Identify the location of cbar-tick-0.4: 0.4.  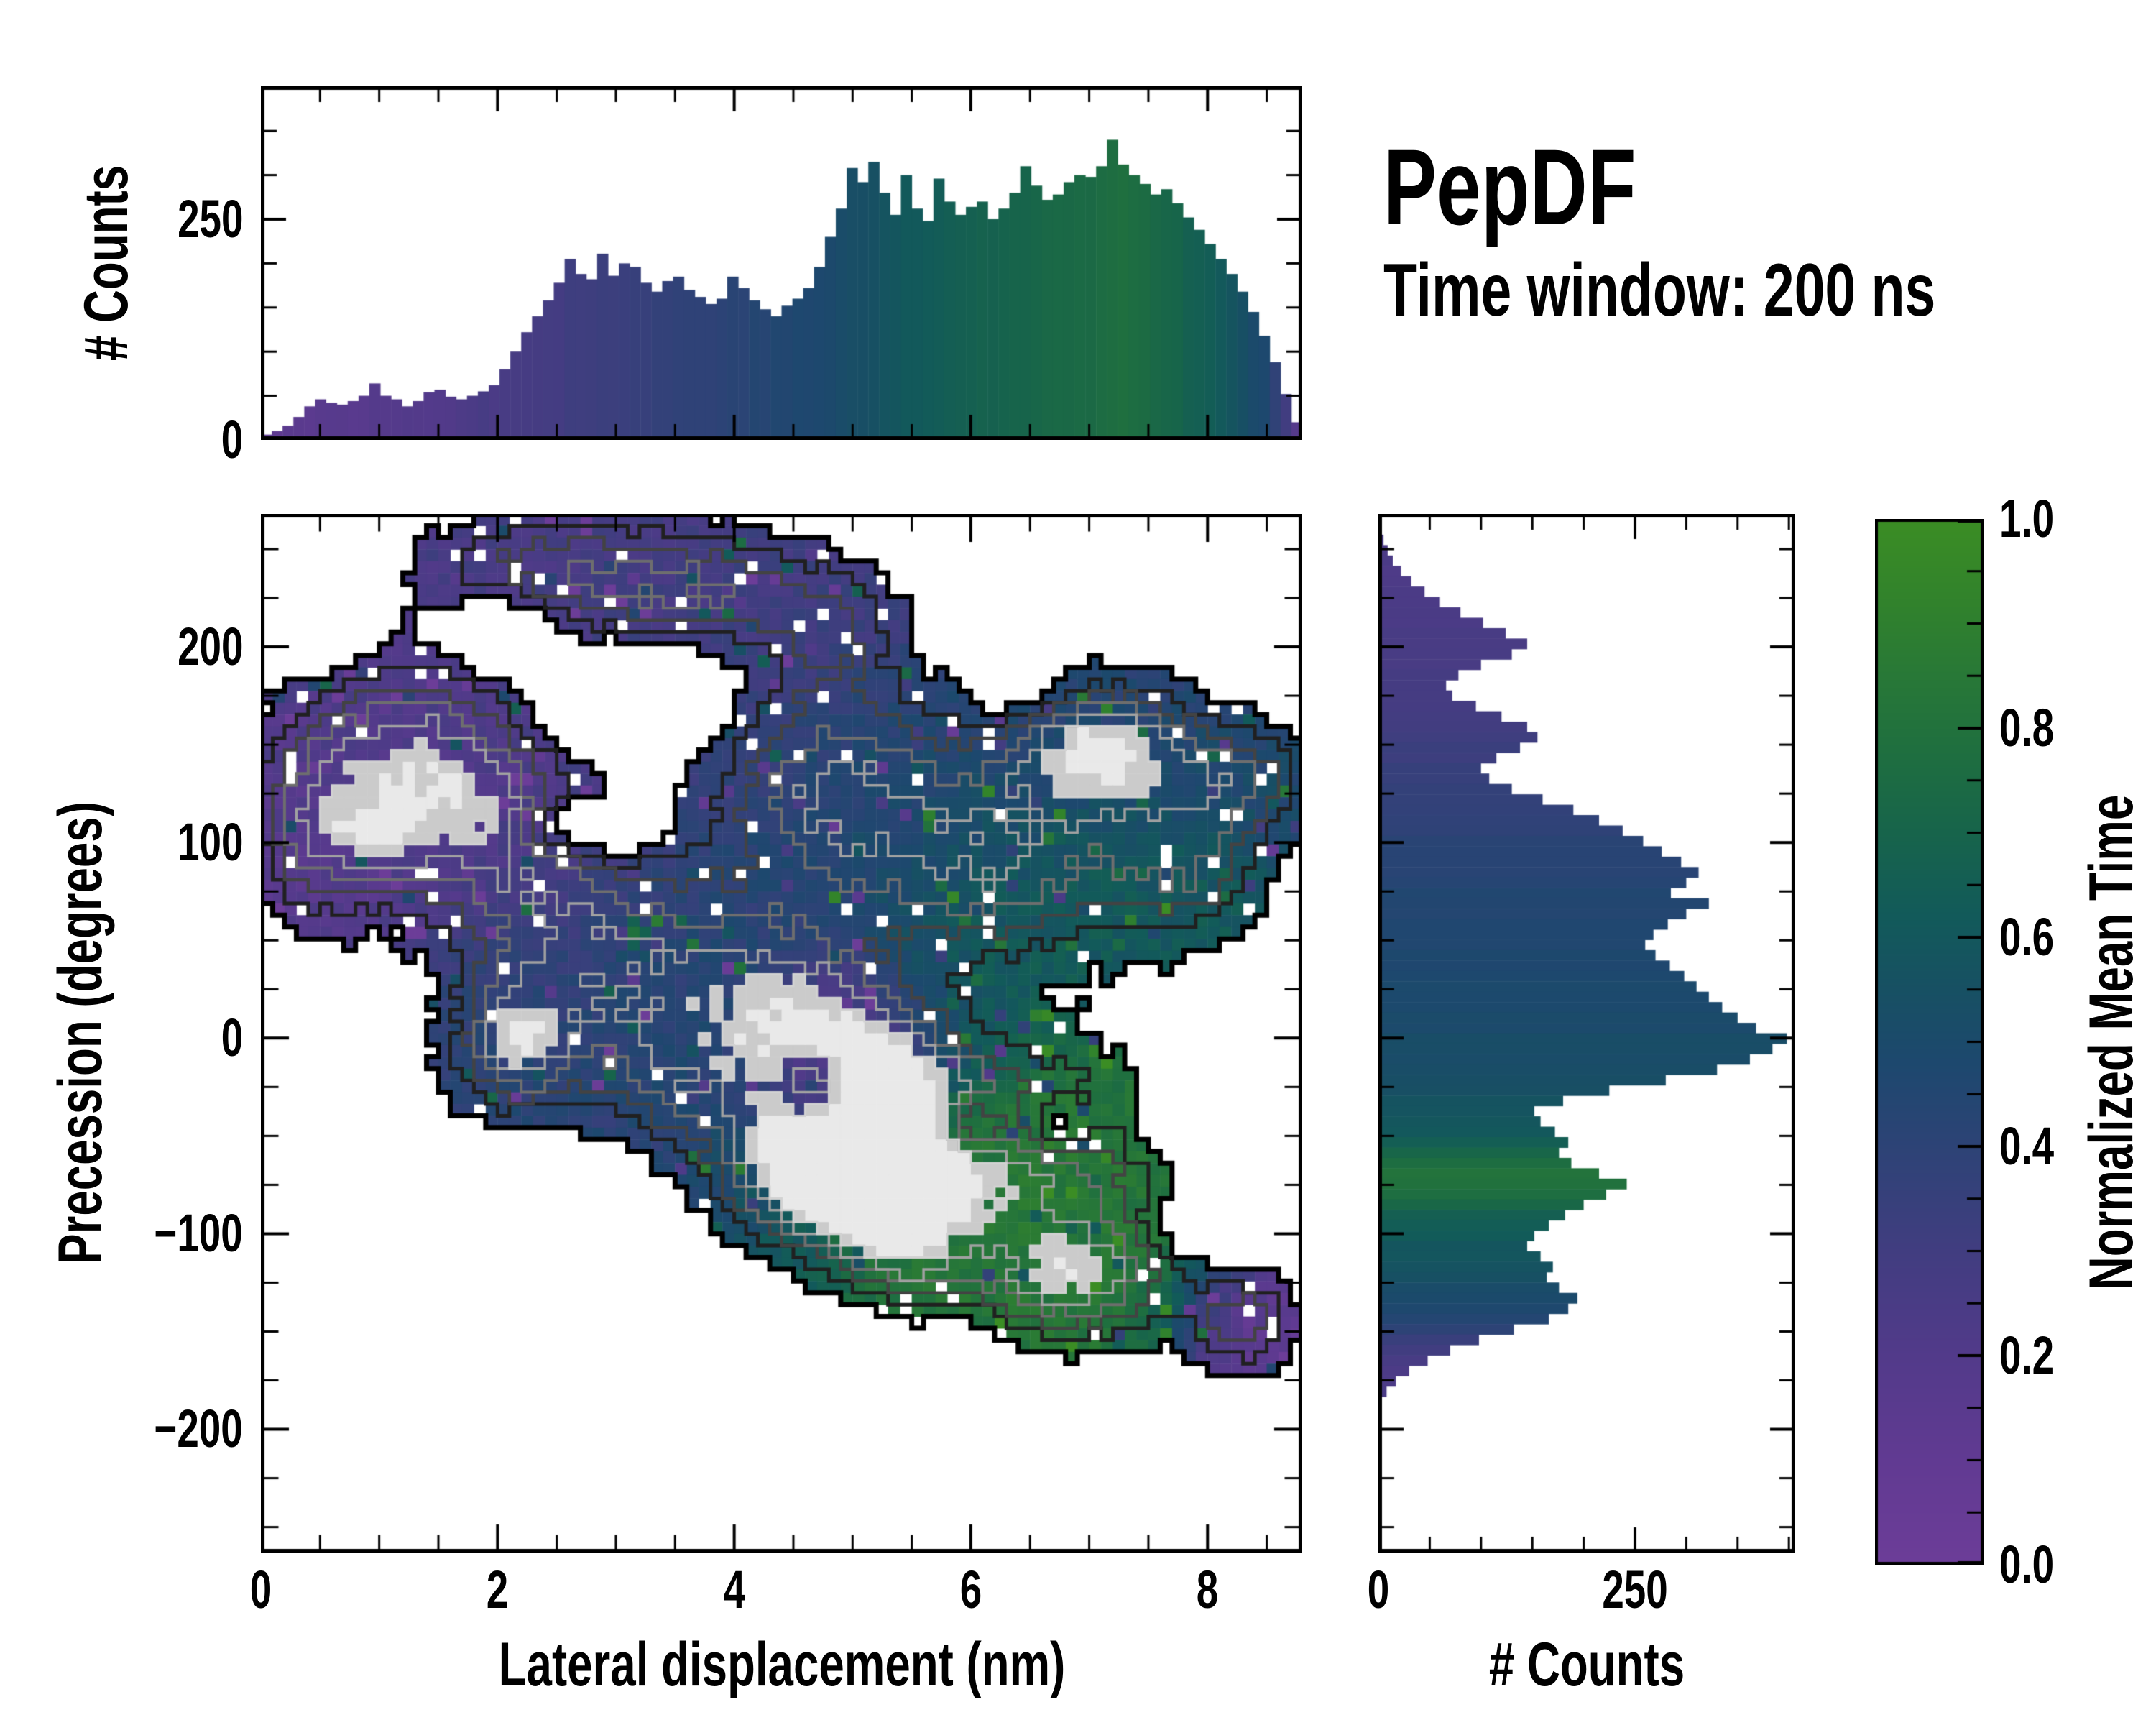
(2027, 1146).